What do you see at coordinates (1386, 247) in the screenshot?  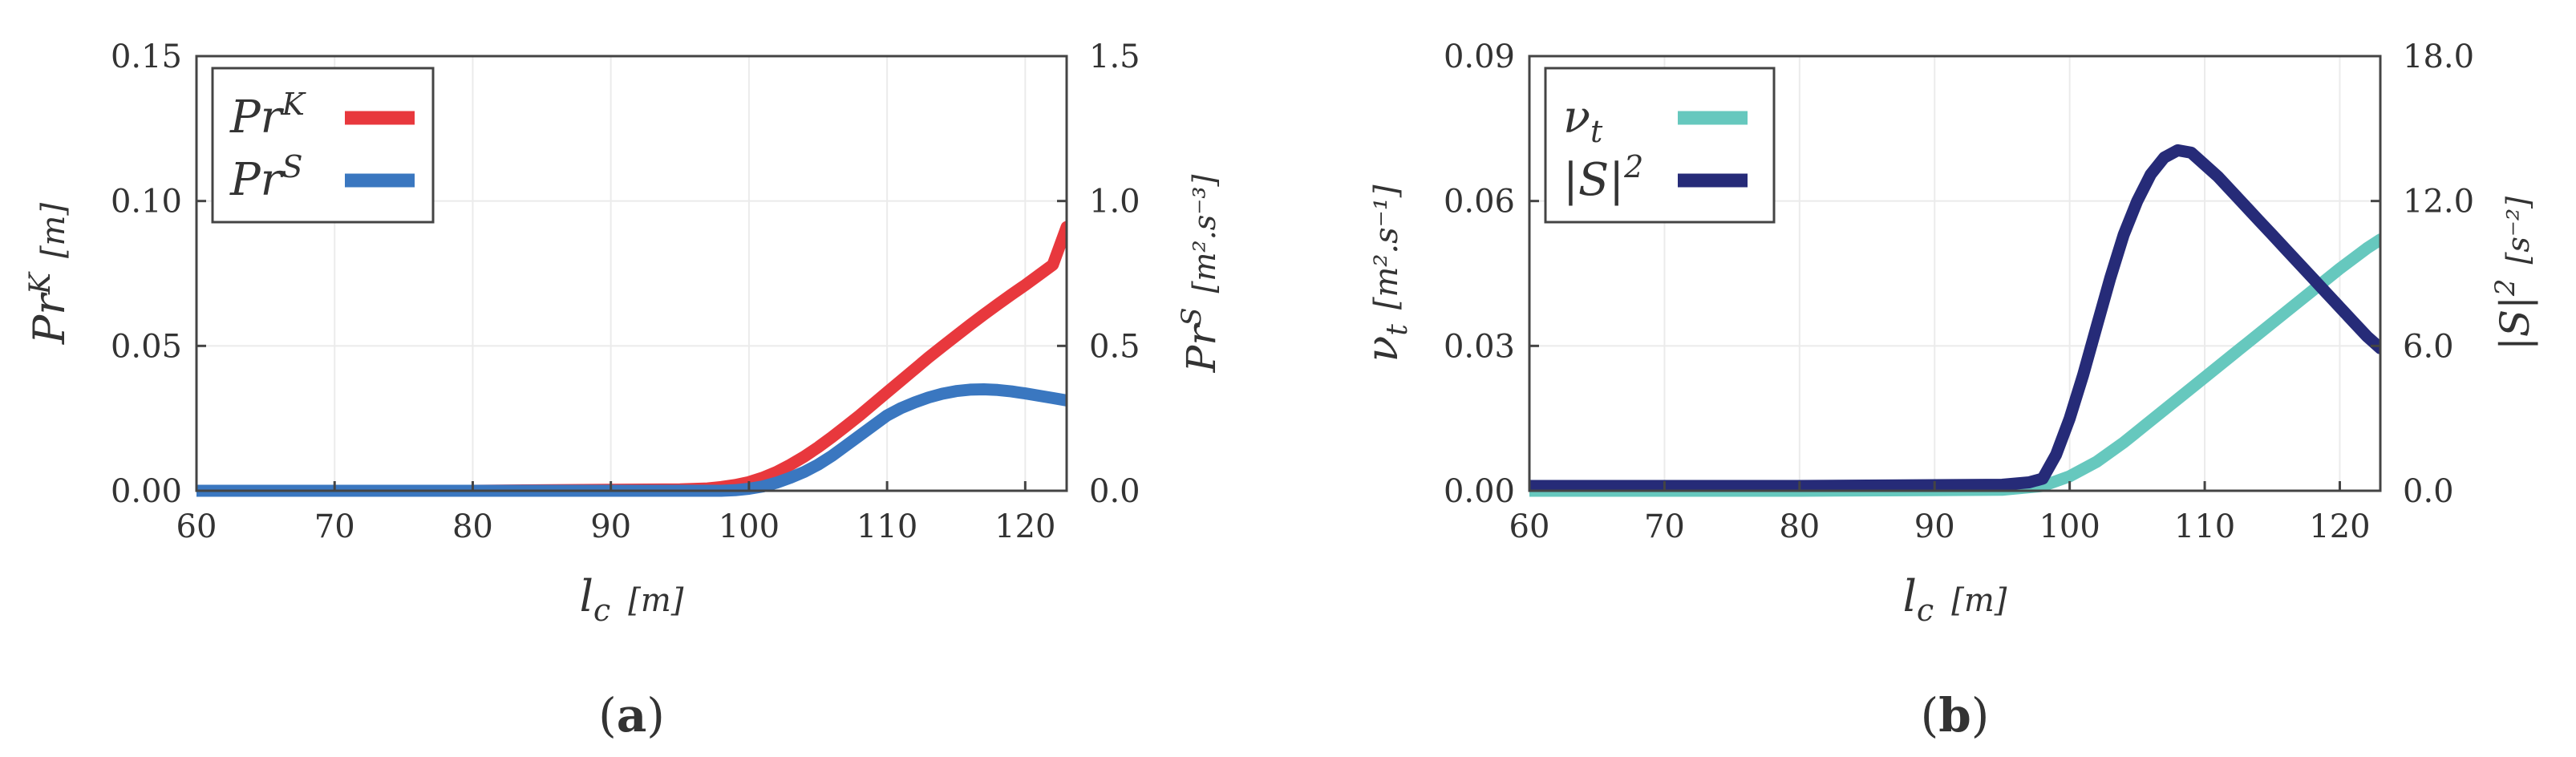 I see `y-left-axis-unit: [m².s⁻¹]` at bounding box center [1386, 247].